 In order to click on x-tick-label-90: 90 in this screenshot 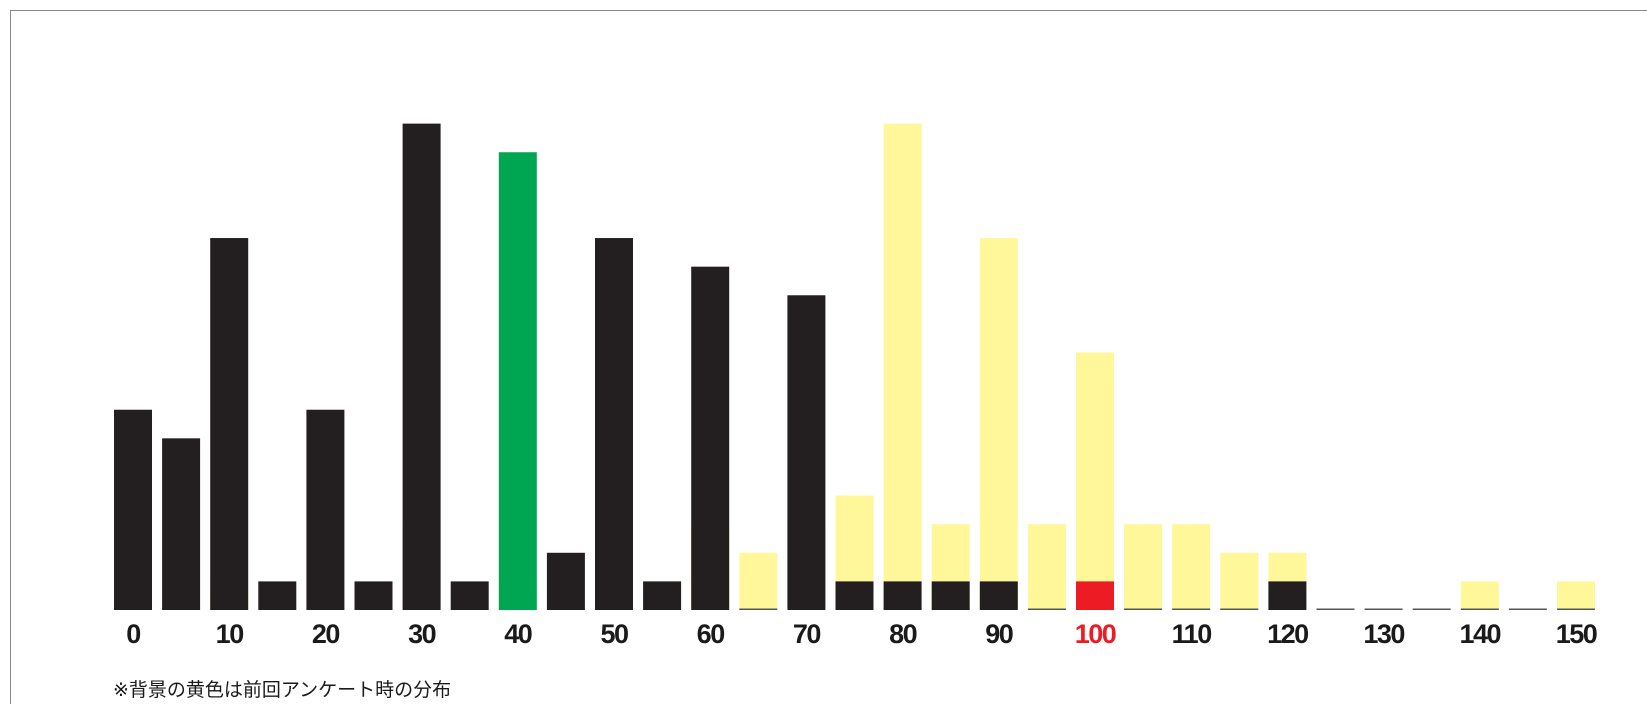, I will do `click(999, 634)`.